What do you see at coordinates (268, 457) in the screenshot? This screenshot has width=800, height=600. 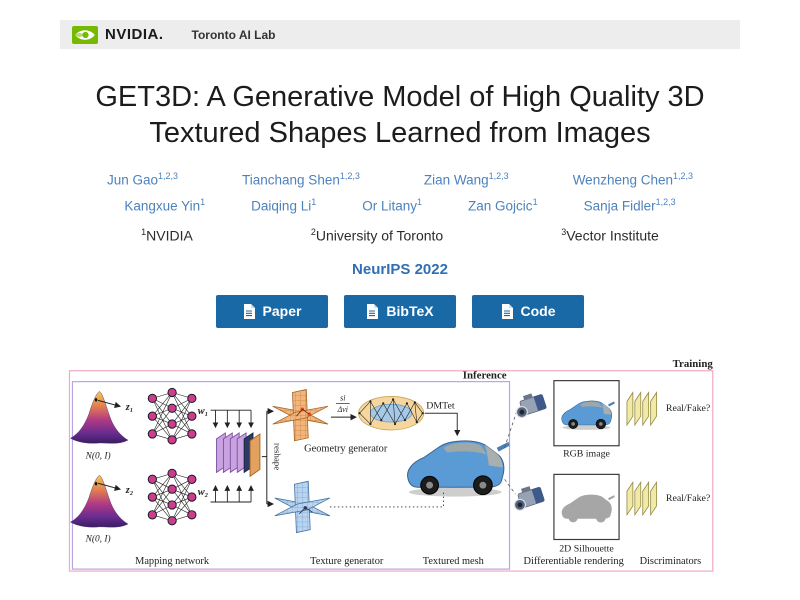 I see `reshape-bracket` at bounding box center [268, 457].